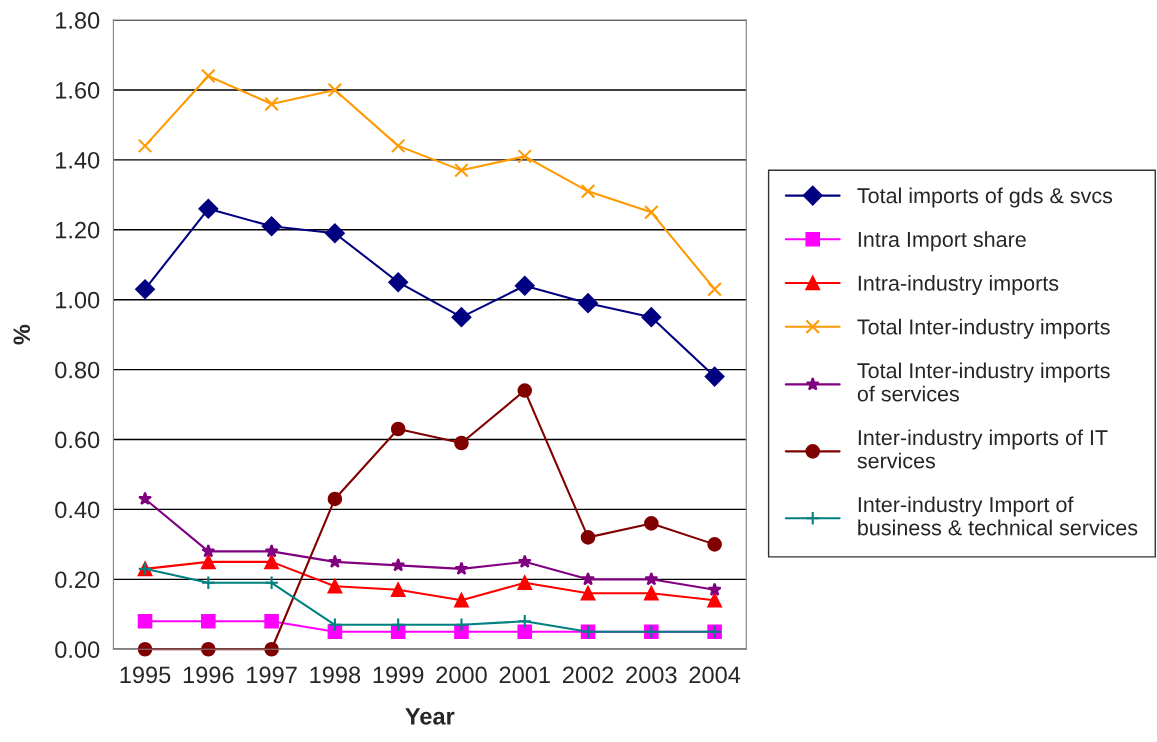 The image size is (1157, 742). I want to click on y-tick-label: 0.60, so click(77, 440).